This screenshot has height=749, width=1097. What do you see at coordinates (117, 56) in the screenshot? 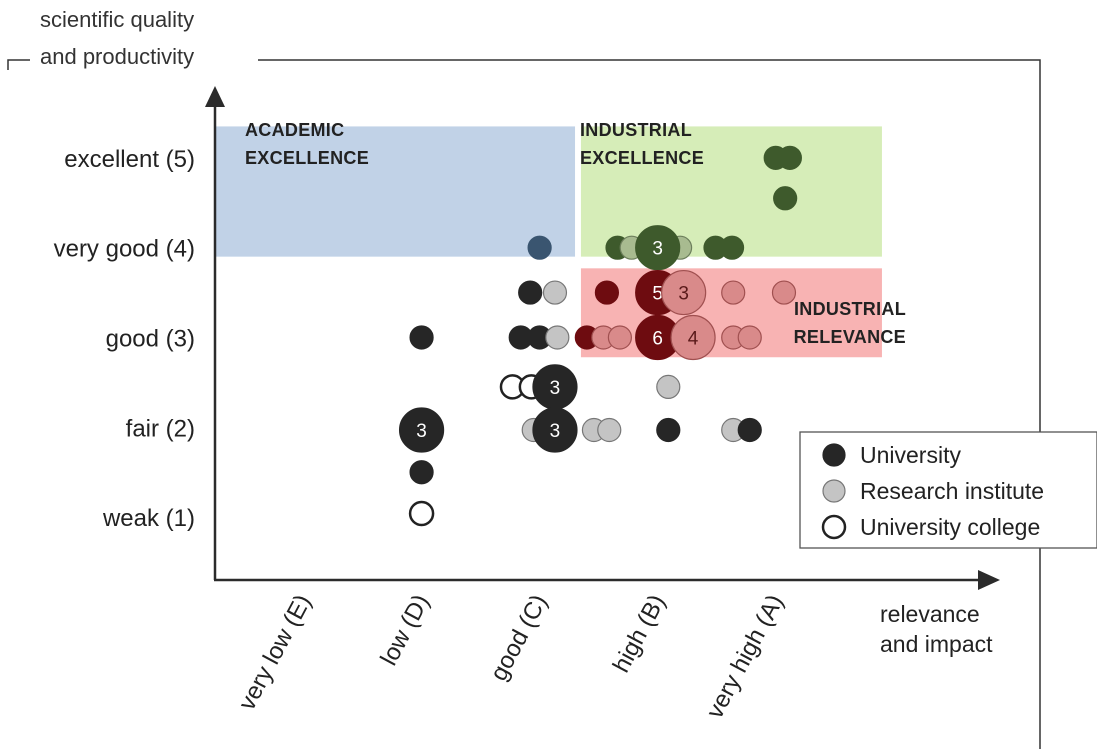
I see `y-axis-title-line2: and productivity` at bounding box center [117, 56].